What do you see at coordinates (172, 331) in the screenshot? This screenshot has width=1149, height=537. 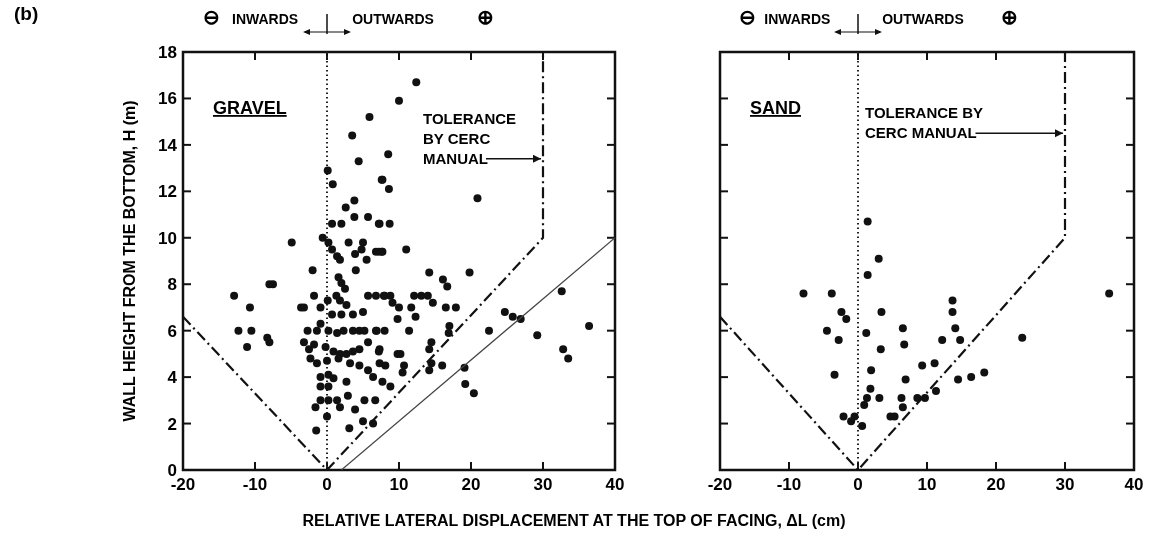 I see `y-tick-label: 6` at bounding box center [172, 331].